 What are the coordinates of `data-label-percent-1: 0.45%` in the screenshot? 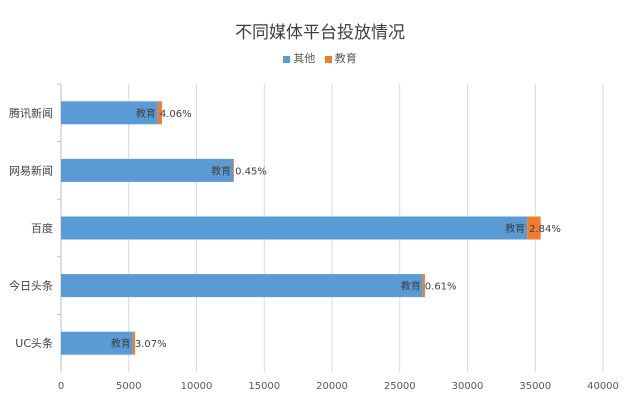 It's located at (251, 171).